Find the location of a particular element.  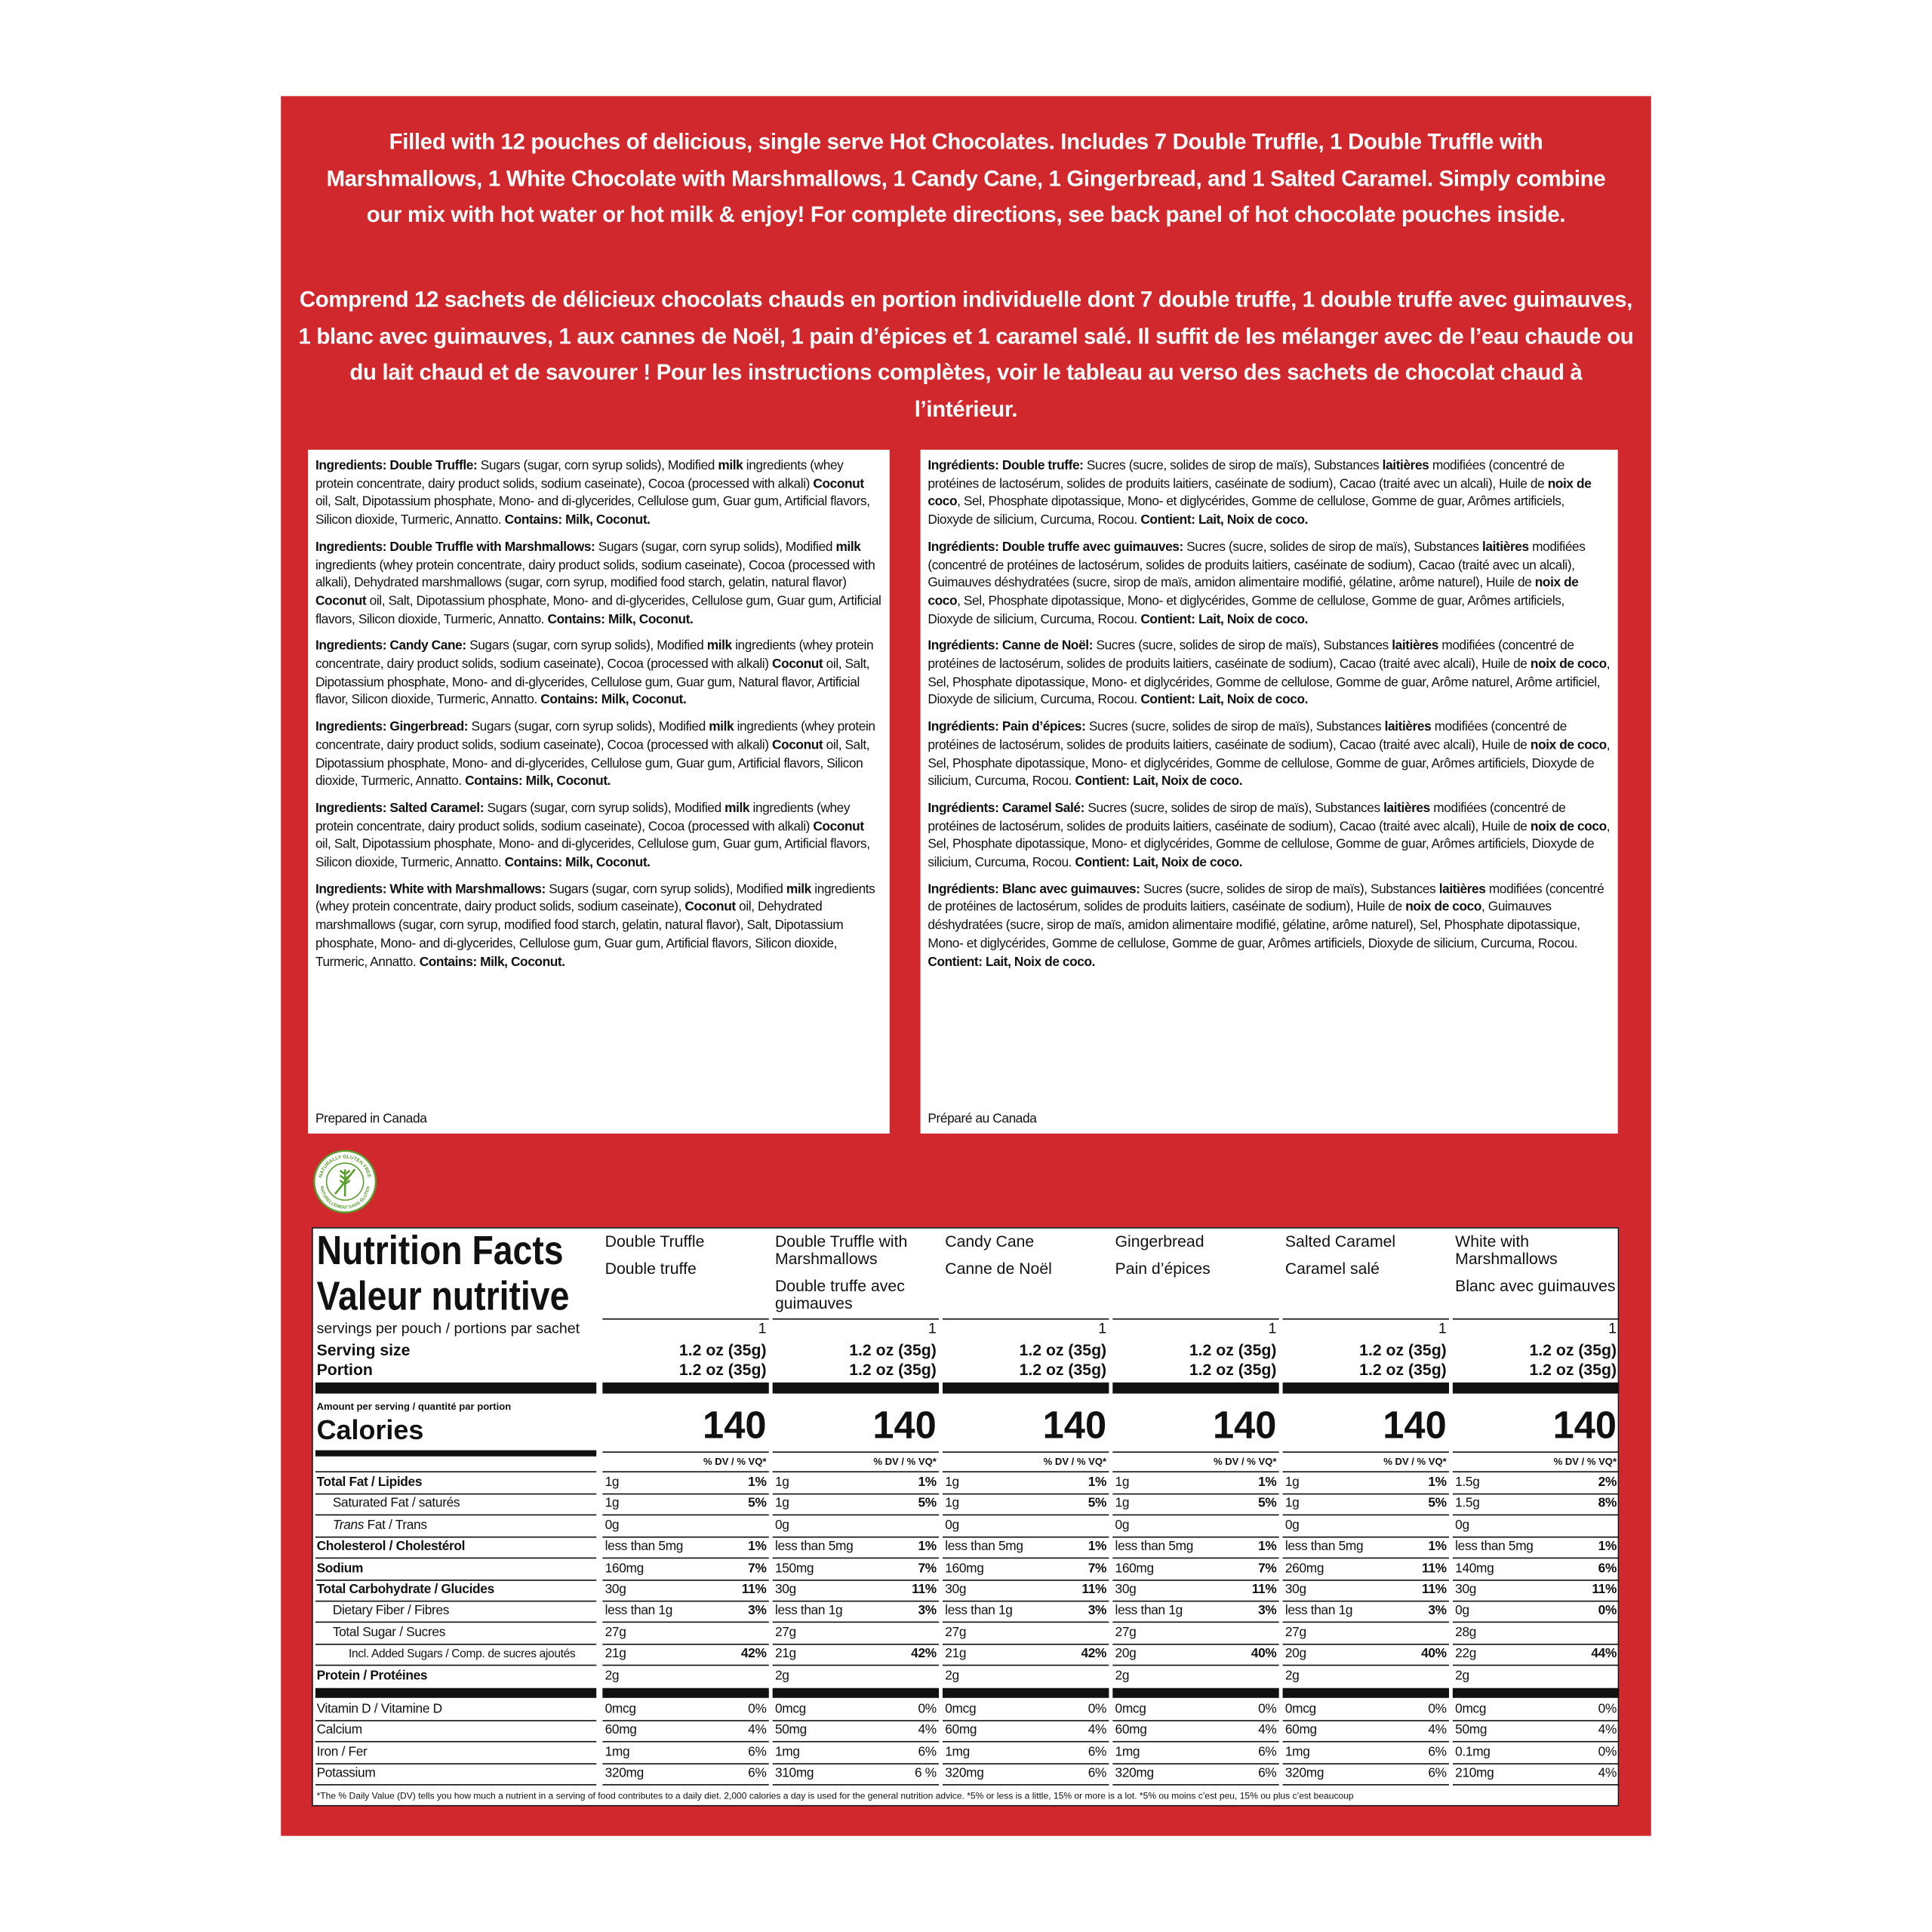

nutrition-title: Nutrition Facts is located at coordinates (440, 1250).